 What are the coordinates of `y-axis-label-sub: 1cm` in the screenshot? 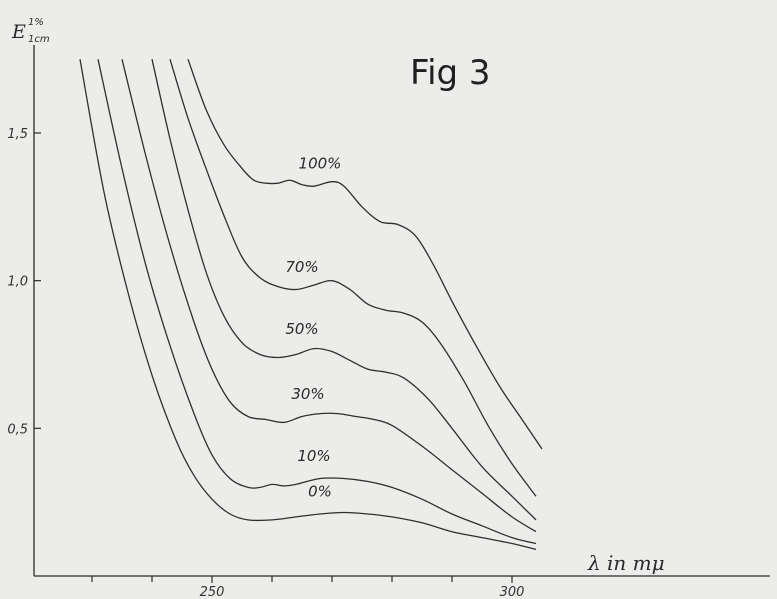 It's located at (39, 39).